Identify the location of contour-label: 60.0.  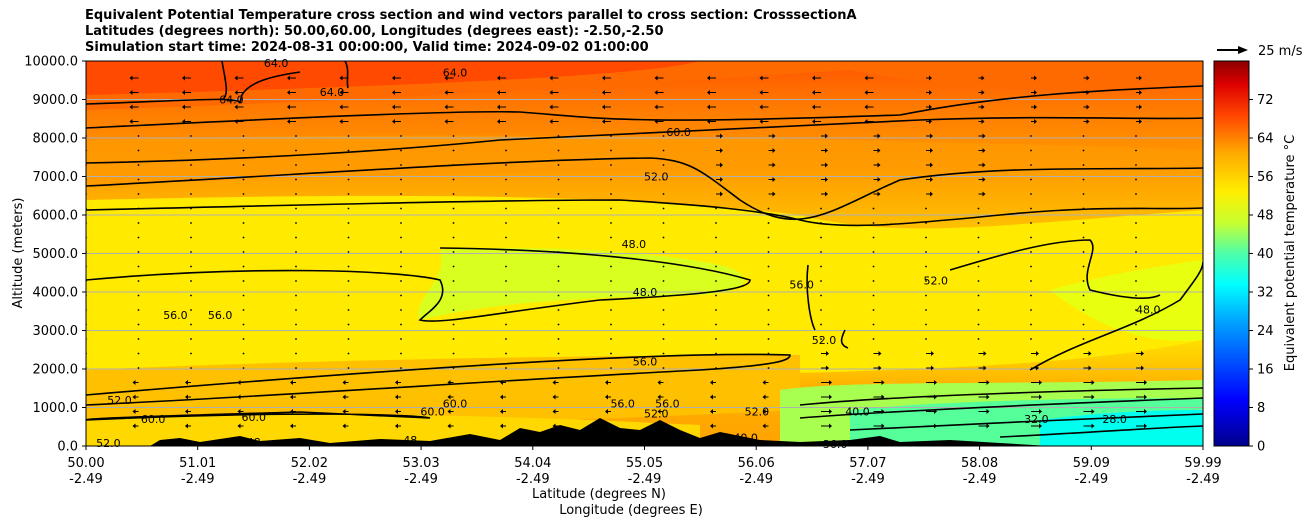
(432, 411).